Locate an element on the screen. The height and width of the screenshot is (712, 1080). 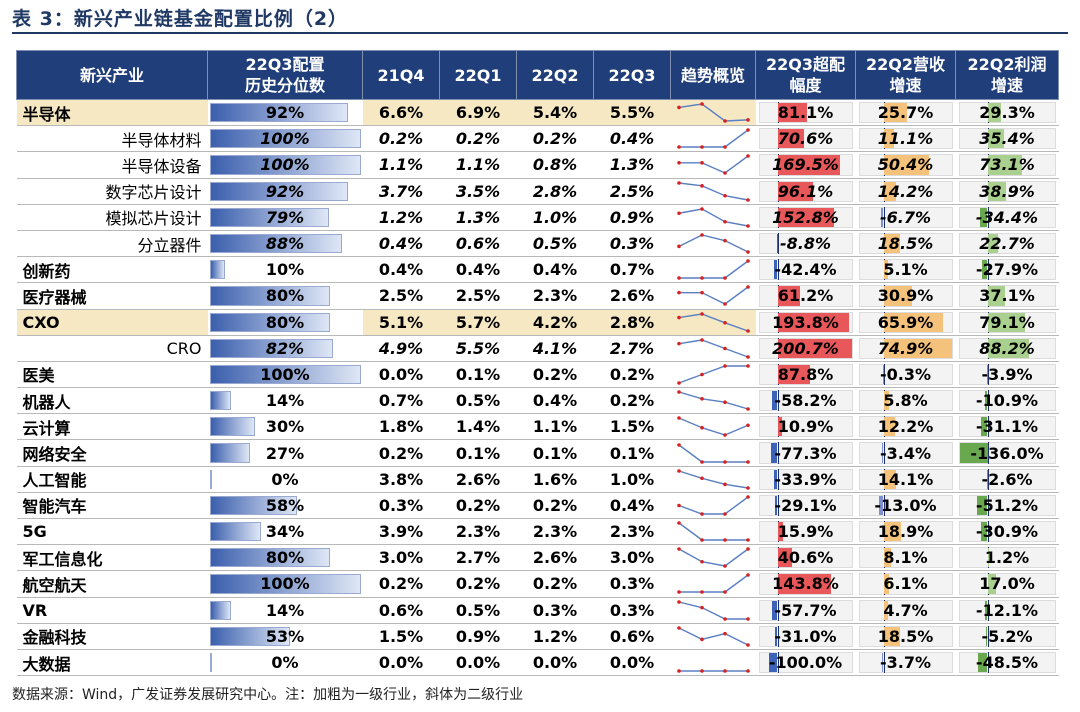
quarter-value-4: 0.7% is located at coordinates (632, 270).